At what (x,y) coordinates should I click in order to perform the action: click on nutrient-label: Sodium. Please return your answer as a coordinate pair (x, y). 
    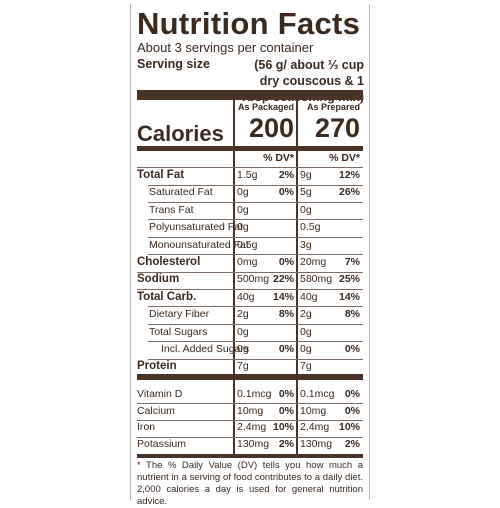
    Looking at the image, I should click on (158, 279).